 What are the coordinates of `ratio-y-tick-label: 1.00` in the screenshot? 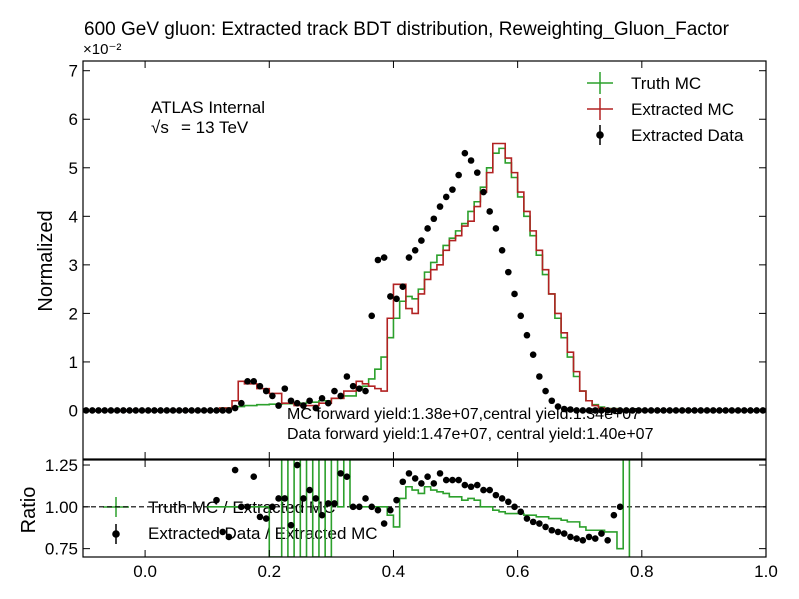 It's located at (61, 507).